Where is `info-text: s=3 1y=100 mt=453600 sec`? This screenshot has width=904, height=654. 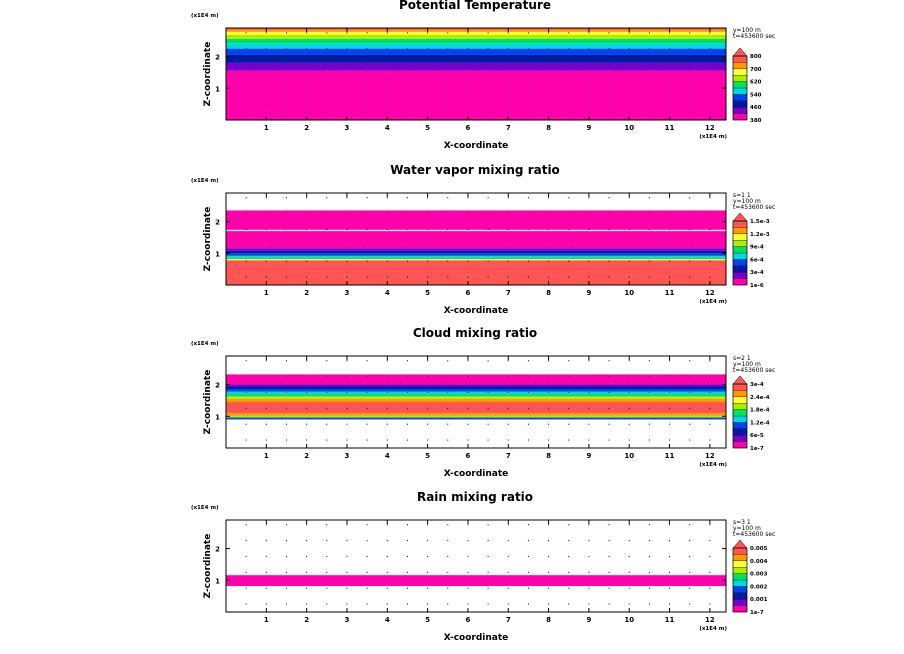
info-text: s=3 1y=100 mt=453600 sec is located at coordinates (754, 528).